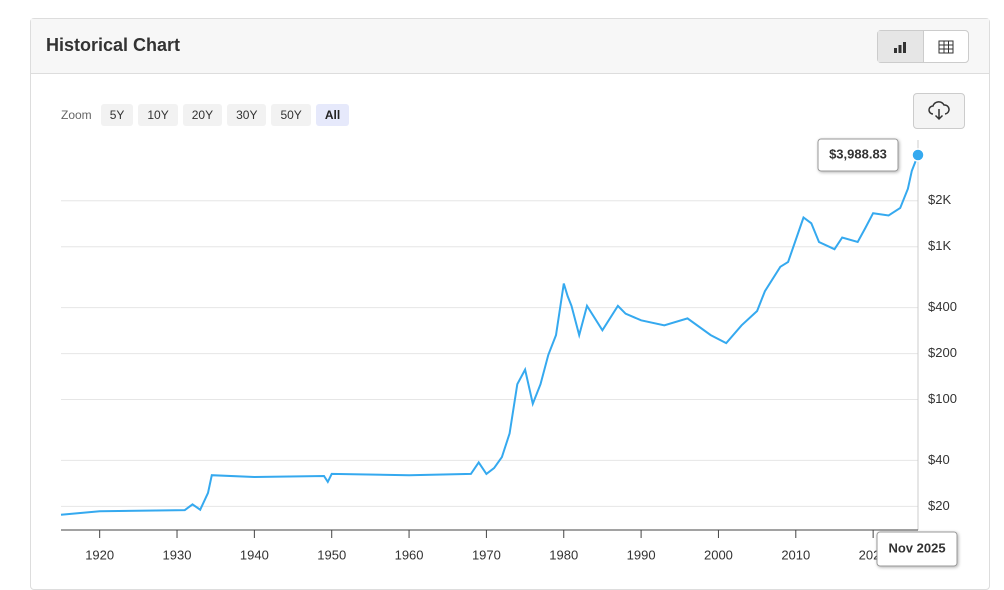 The width and height of the screenshot is (1004, 590). What do you see at coordinates (918, 155) in the screenshot?
I see `last-point` at bounding box center [918, 155].